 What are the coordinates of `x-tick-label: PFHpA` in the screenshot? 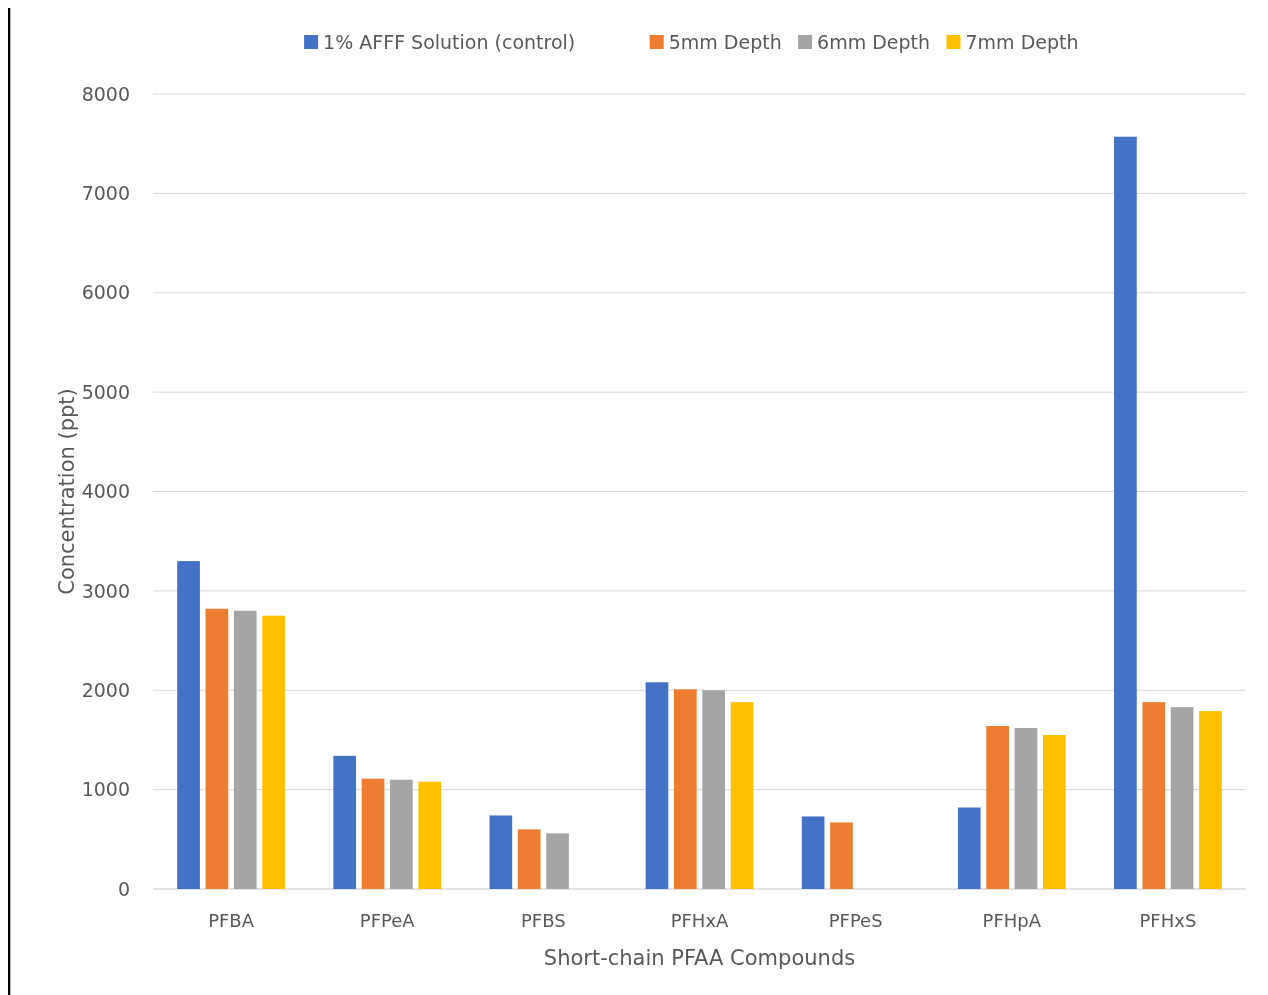 It's located at (1012, 920).